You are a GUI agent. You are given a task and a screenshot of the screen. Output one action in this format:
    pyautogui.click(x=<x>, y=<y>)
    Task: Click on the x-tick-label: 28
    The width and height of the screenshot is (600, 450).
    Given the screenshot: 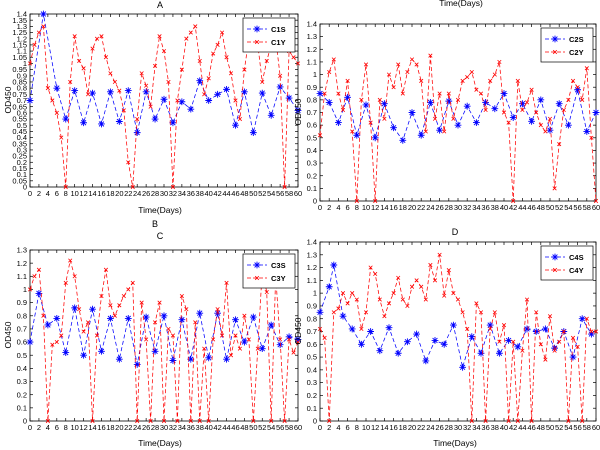 What is the action you would take?
    pyautogui.click(x=155, y=193)
    